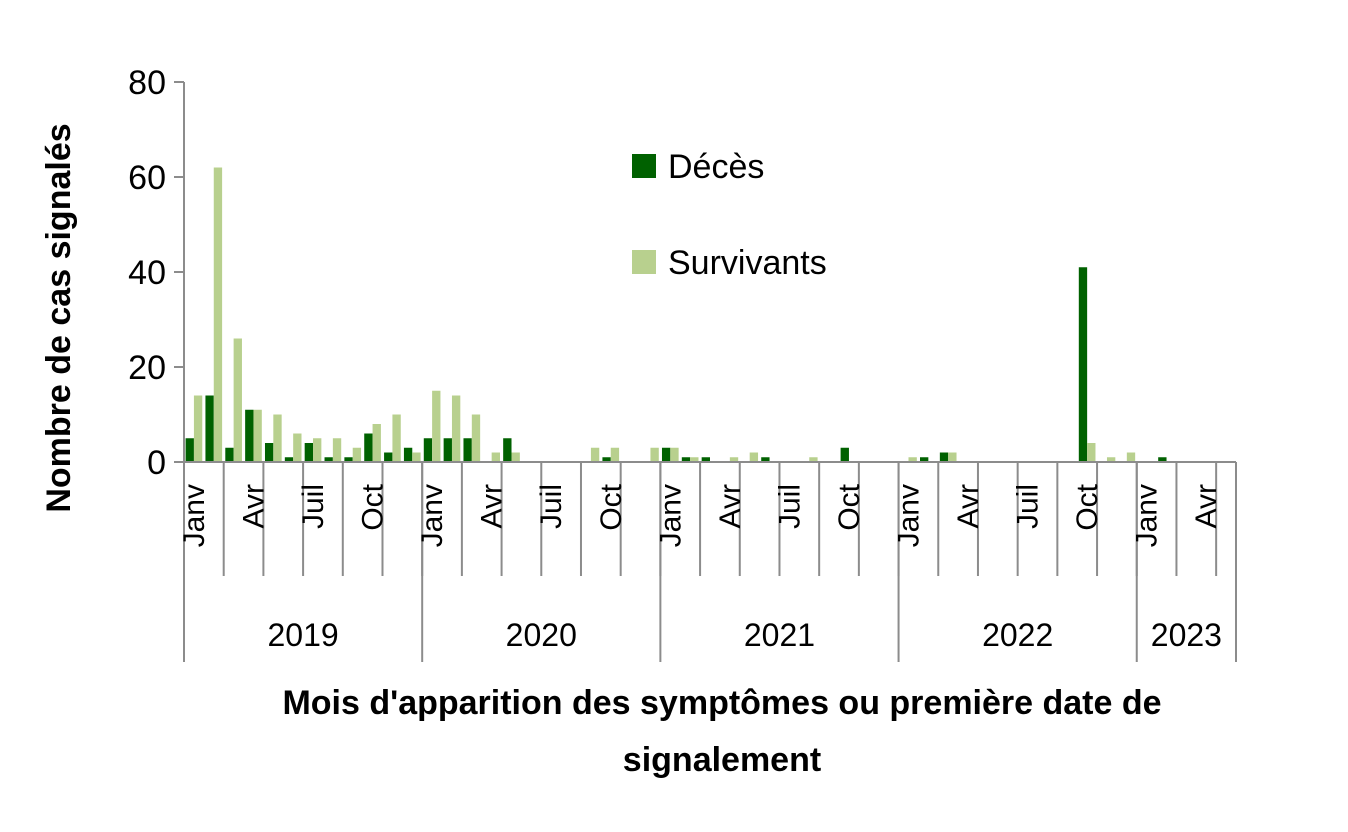  What do you see at coordinates (156, 463) in the screenshot?
I see `y-tick-label-0: 0` at bounding box center [156, 463].